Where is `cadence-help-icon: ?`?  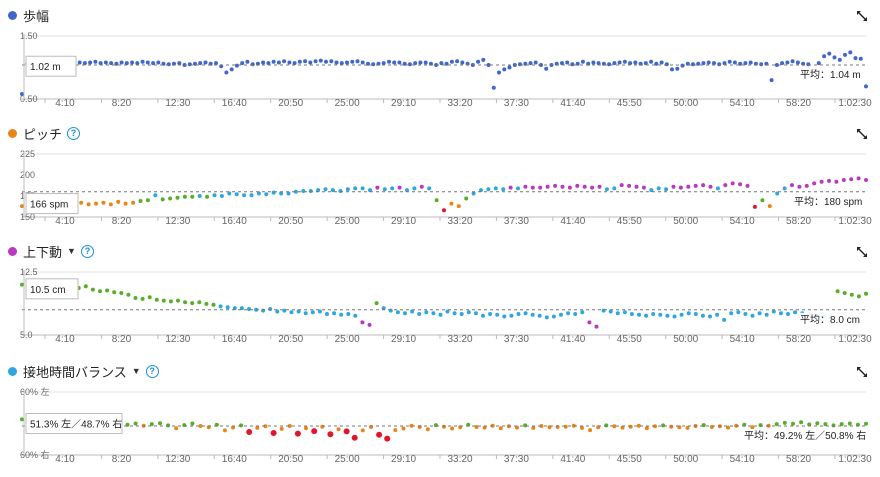
cadence-help-icon: ? is located at coordinates (74, 133).